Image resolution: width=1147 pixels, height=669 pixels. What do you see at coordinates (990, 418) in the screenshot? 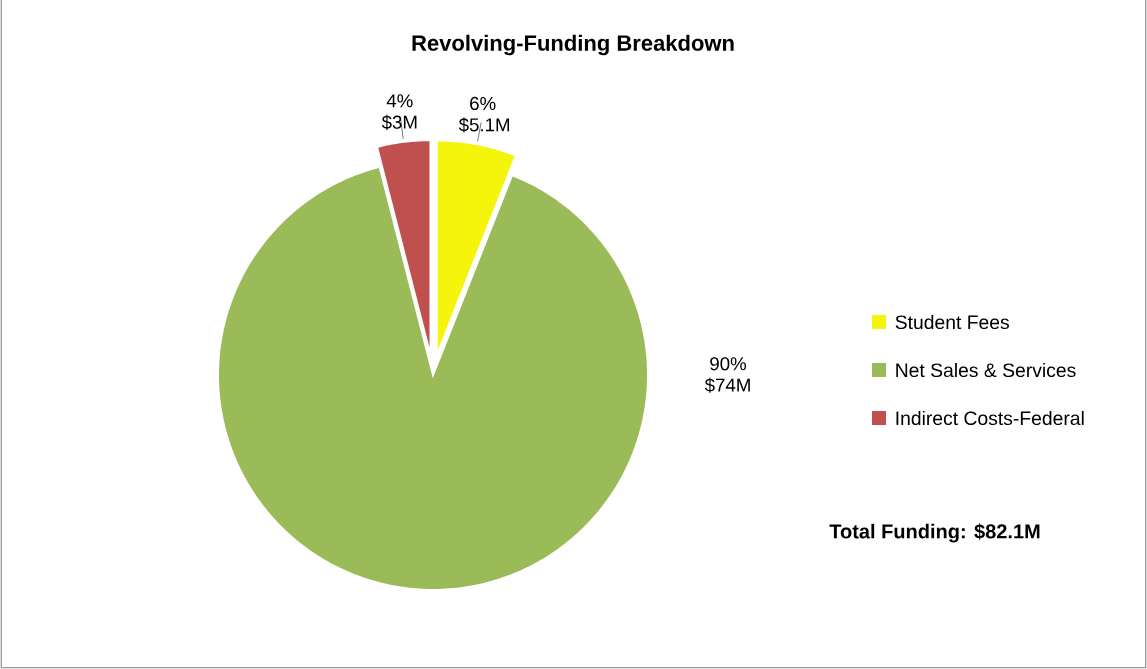
I see `legend-label: Indirect Costs-Federal` at bounding box center [990, 418].